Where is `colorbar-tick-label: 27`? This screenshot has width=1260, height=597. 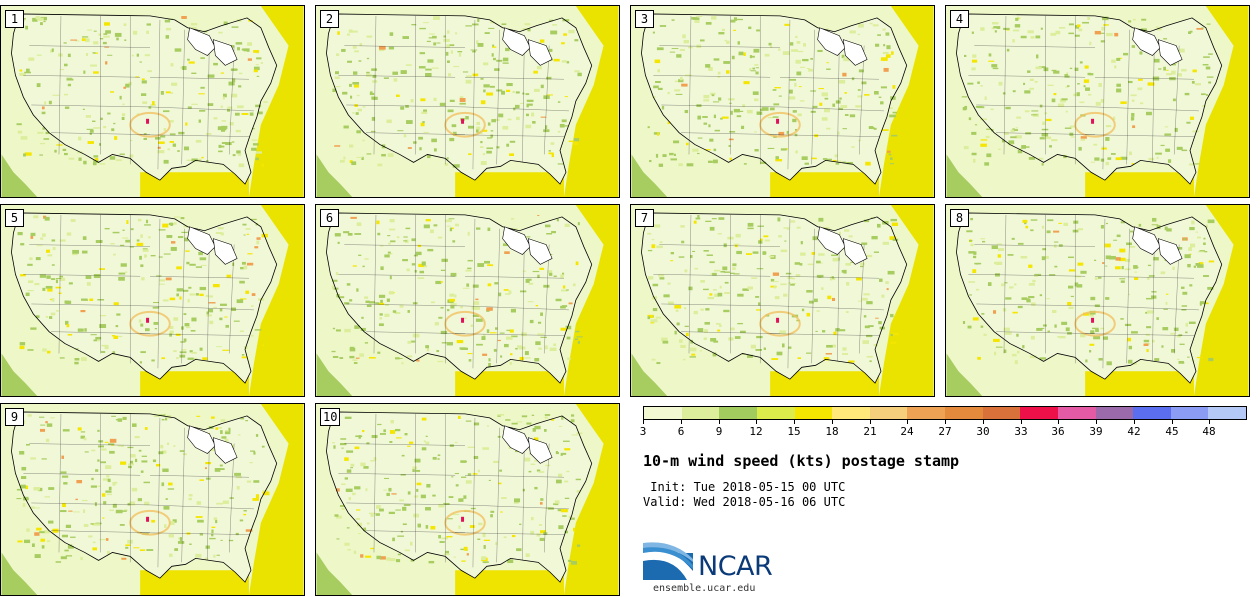 colorbar-tick-label: 27 is located at coordinates (945, 431).